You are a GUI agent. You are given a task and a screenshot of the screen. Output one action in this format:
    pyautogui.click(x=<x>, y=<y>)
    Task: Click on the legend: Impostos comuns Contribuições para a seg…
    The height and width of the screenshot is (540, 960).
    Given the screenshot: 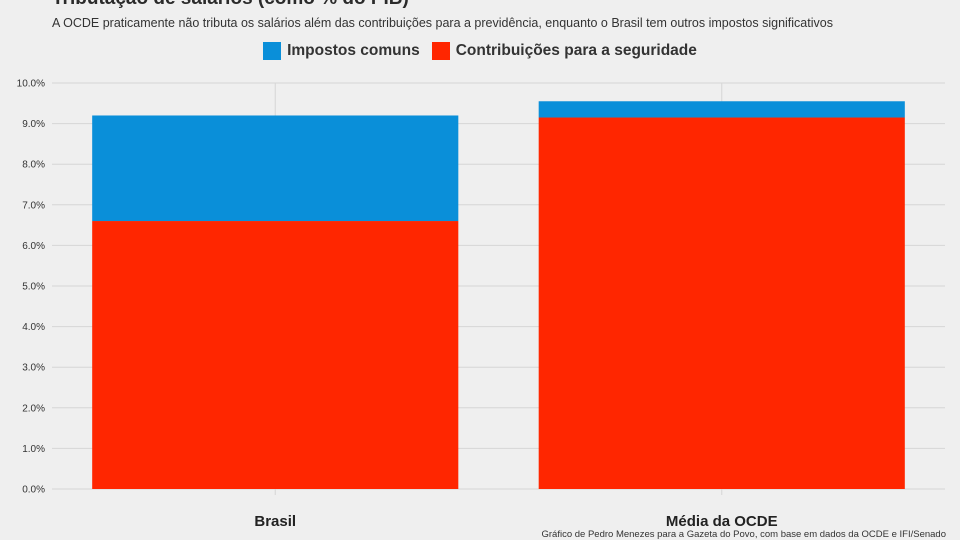 What is the action you would take?
    pyautogui.click(x=480, y=51)
    